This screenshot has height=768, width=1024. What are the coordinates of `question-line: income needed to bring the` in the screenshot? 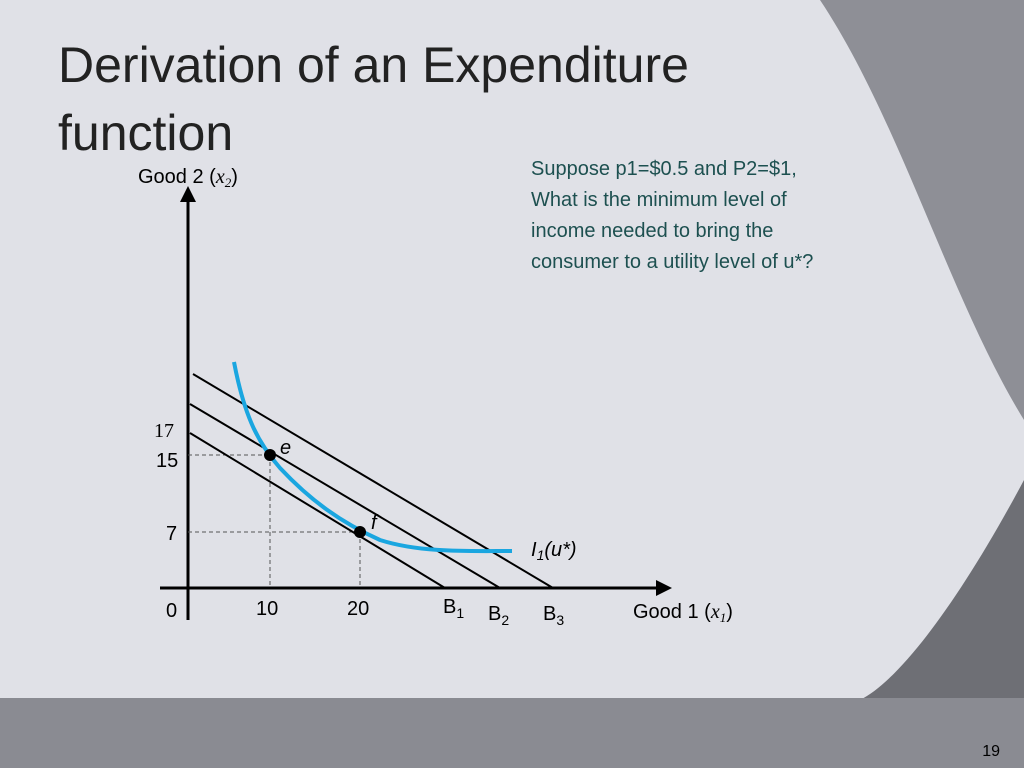 It's located at (652, 231).